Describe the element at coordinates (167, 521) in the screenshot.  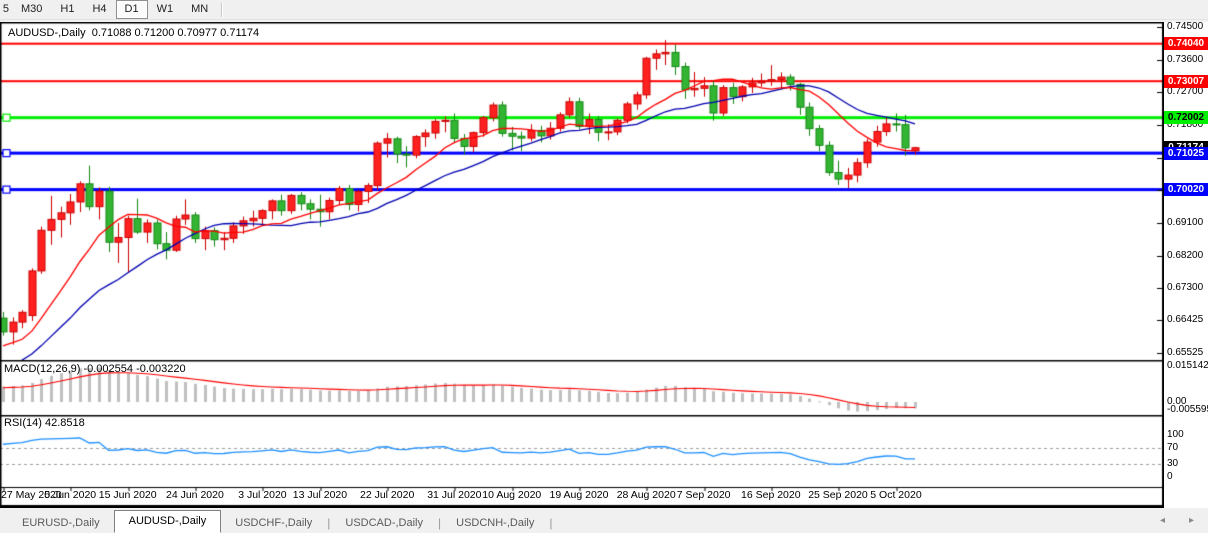
I see `chart-tab-audusd: AUDUSD-,Daily` at that location.